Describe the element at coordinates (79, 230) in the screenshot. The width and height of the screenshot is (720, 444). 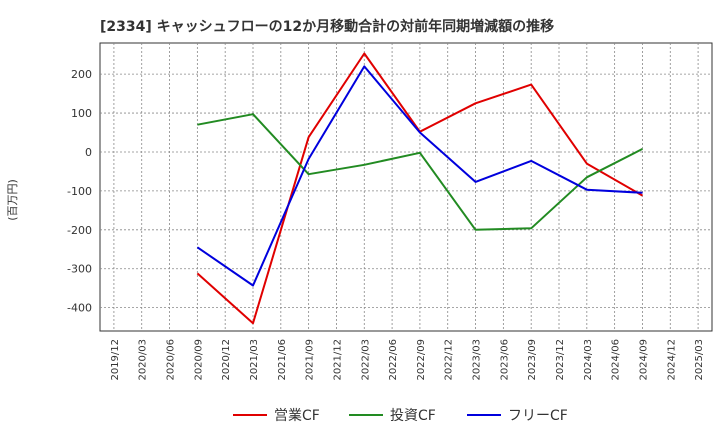
I see `y-tick-label: -200` at that location.